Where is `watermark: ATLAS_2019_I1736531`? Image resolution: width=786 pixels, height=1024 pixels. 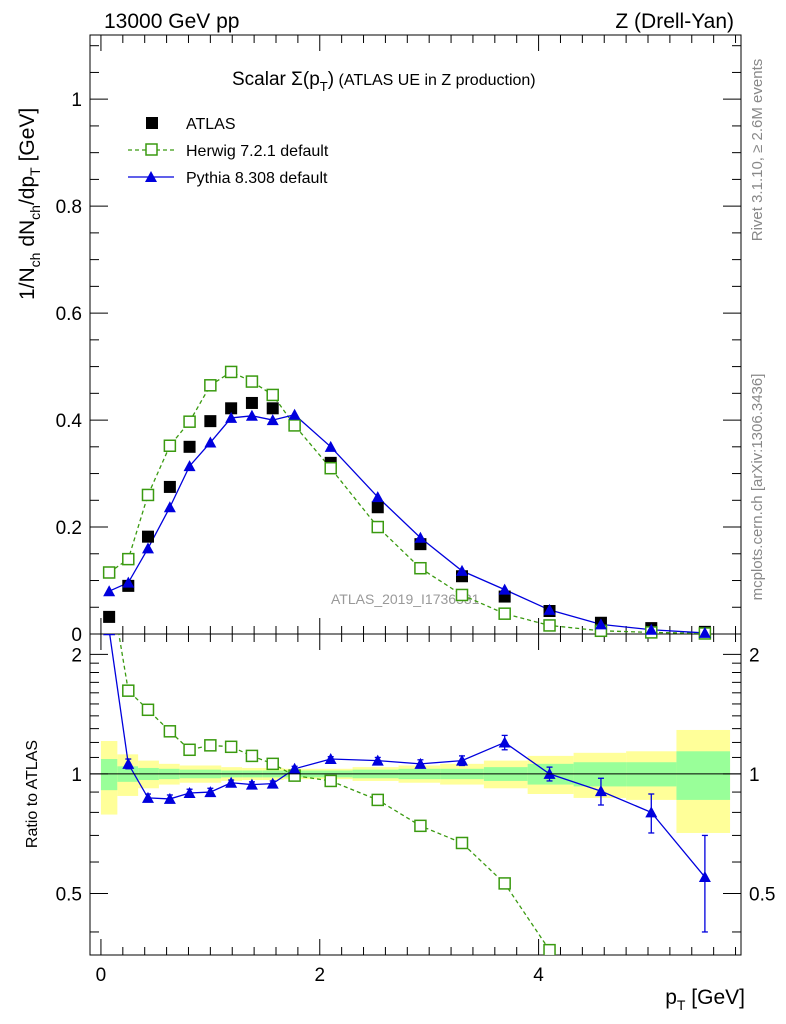
watermark: ATLAS_2019_I1736531 is located at coordinates (405, 599).